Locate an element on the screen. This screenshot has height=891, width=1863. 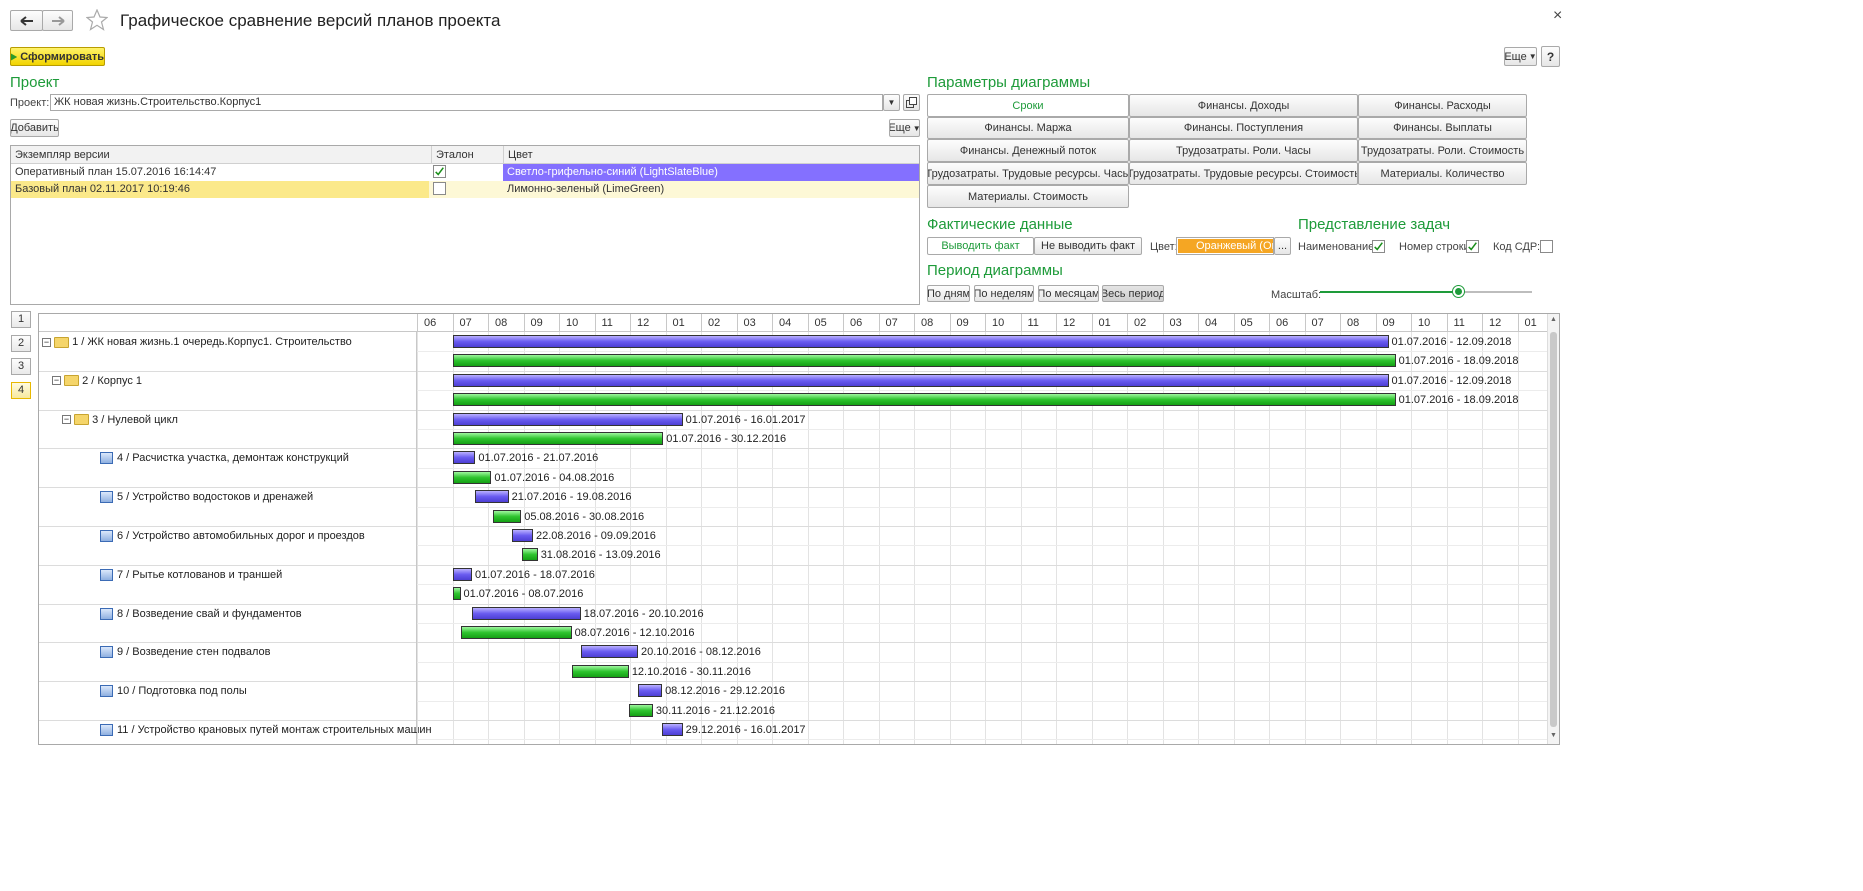
help-button: ? is located at coordinates (1550, 56).